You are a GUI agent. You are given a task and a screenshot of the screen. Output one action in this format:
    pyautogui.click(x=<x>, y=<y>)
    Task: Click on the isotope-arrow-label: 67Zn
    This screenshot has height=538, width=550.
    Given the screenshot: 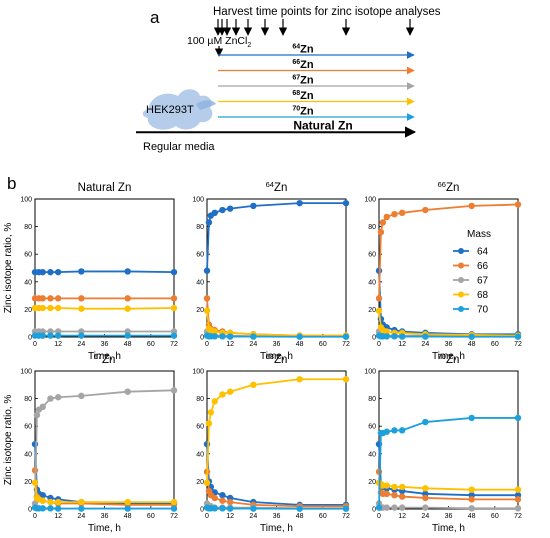 What is the action you would take?
    pyautogui.click(x=303, y=81)
    